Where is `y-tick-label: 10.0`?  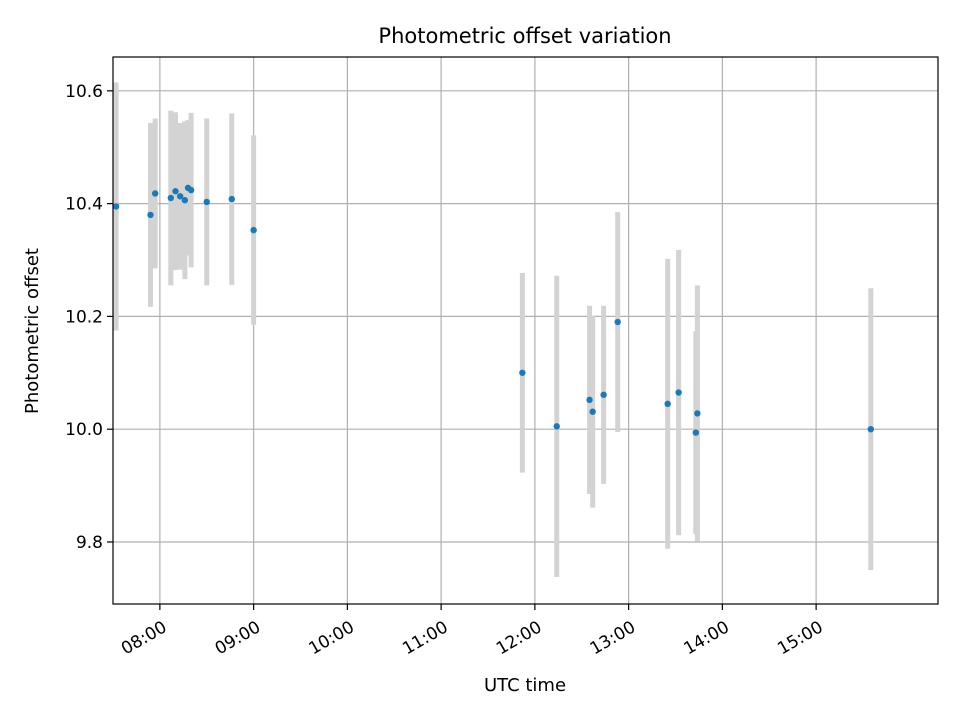
y-tick-label: 10.0 is located at coordinates (84, 430).